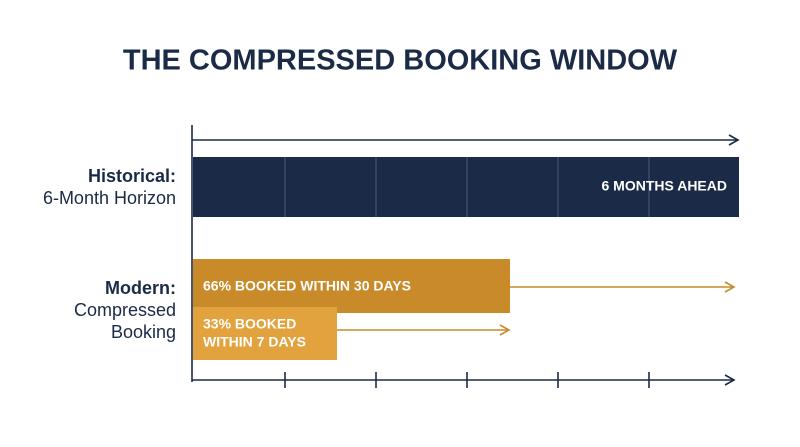  What do you see at coordinates (467, 380) in the screenshot?
I see `axis-ticks` at bounding box center [467, 380].